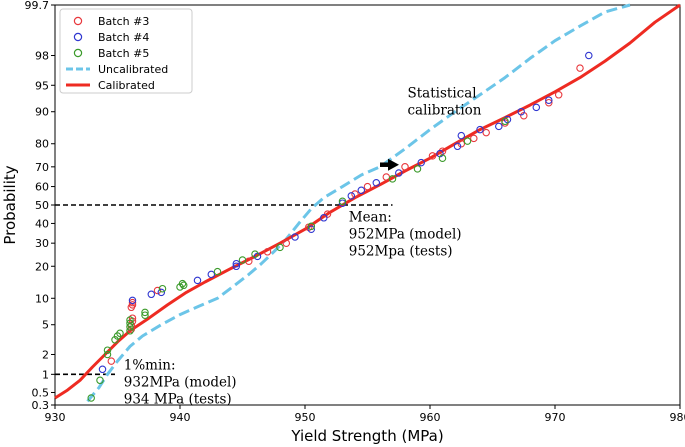 Image resolution: width=685 pixels, height=447 pixels. What do you see at coordinates (42, 144) in the screenshot?
I see `y-tick-label: 80` at bounding box center [42, 144].